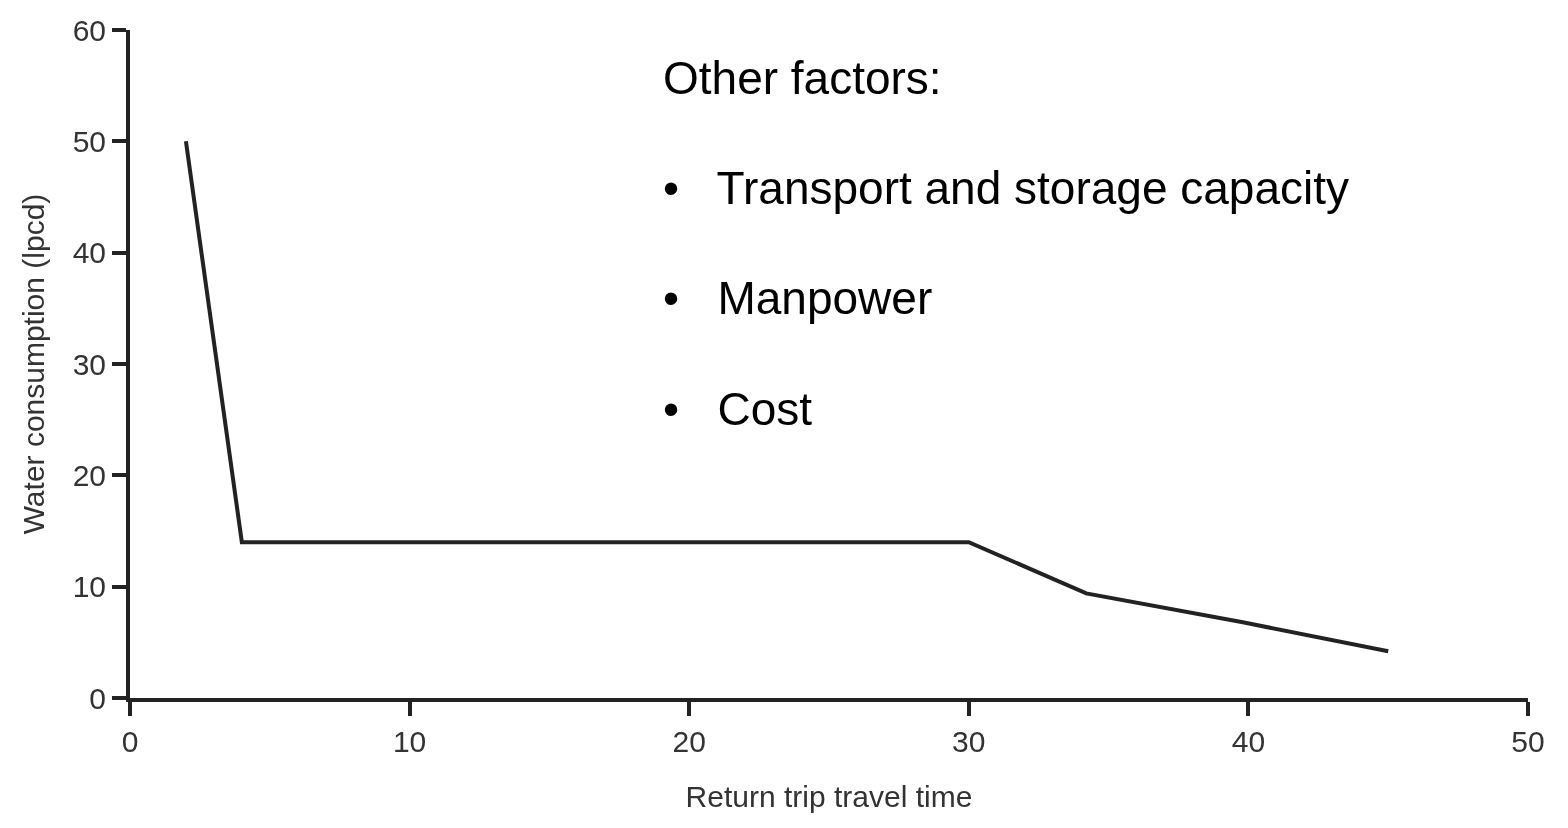 The image size is (1568, 828). What do you see at coordinates (1006, 188) in the screenshot?
I see `annotation: • Transport and storage capacity` at bounding box center [1006, 188].